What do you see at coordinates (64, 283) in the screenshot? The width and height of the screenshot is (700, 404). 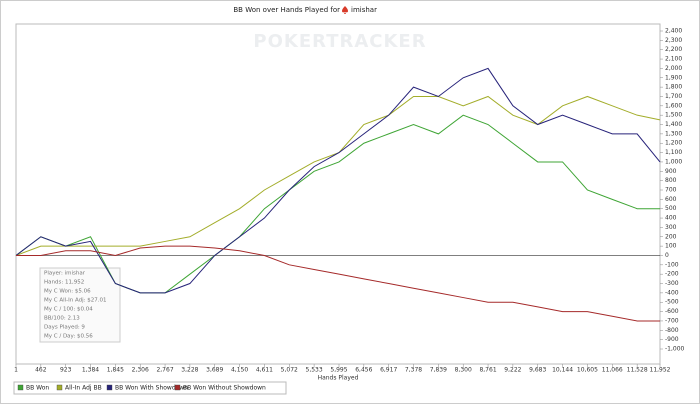 I see `info-line: Hands: 11,952` at bounding box center [64, 283].